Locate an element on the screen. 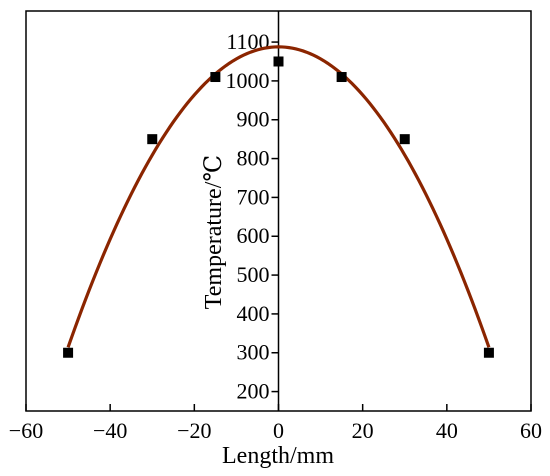 The image size is (550, 476). y-tick-label: 600 is located at coordinates (253, 235).